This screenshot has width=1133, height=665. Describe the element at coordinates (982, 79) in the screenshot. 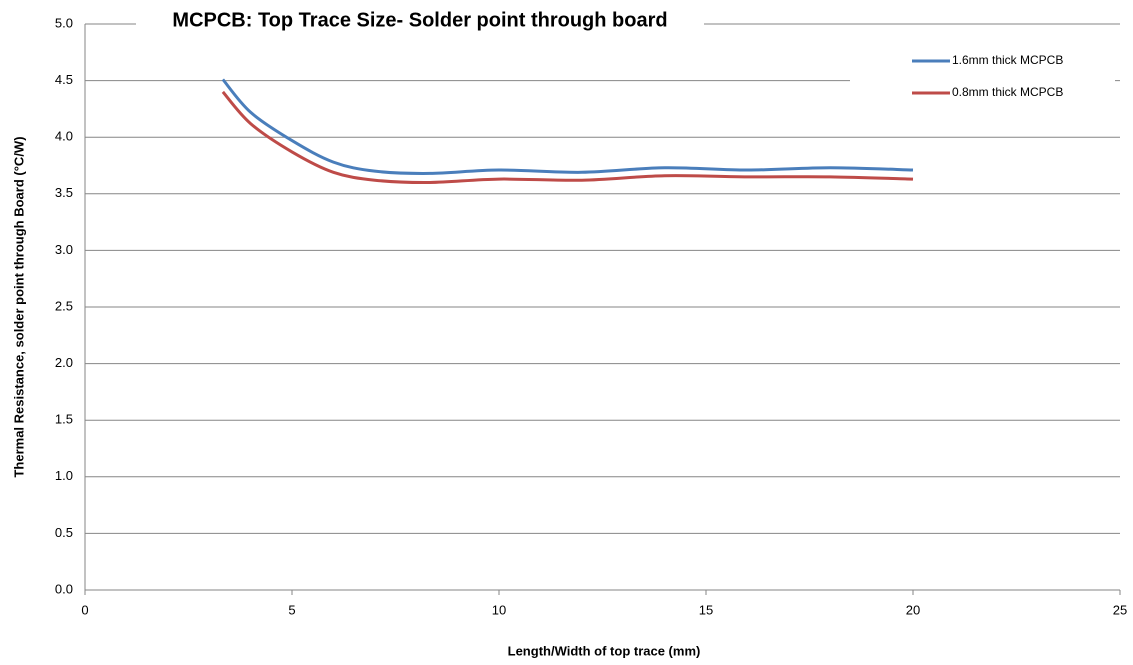

I see `legend-box` at that location.